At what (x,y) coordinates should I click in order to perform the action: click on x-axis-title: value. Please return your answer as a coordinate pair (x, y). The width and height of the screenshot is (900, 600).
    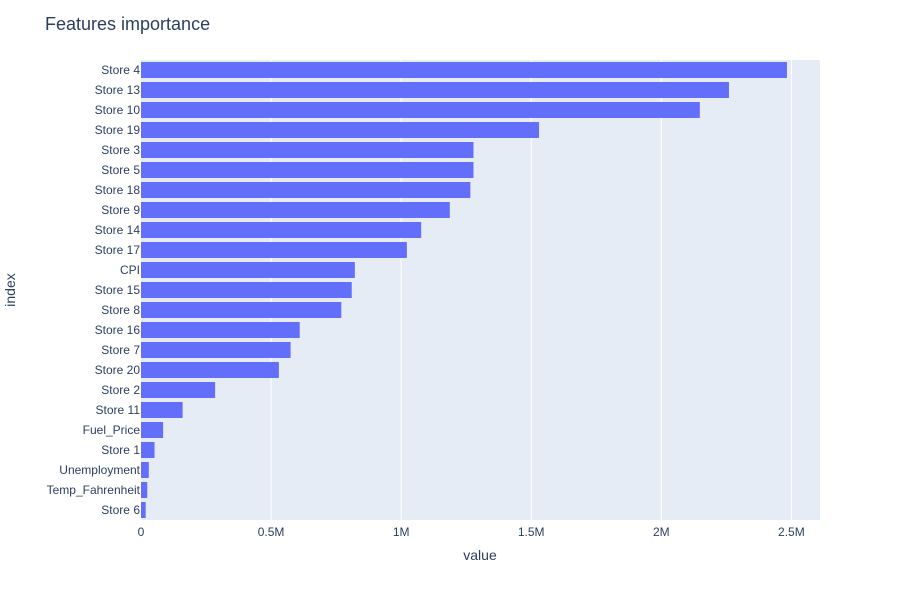
    Looking at the image, I should click on (480, 555).